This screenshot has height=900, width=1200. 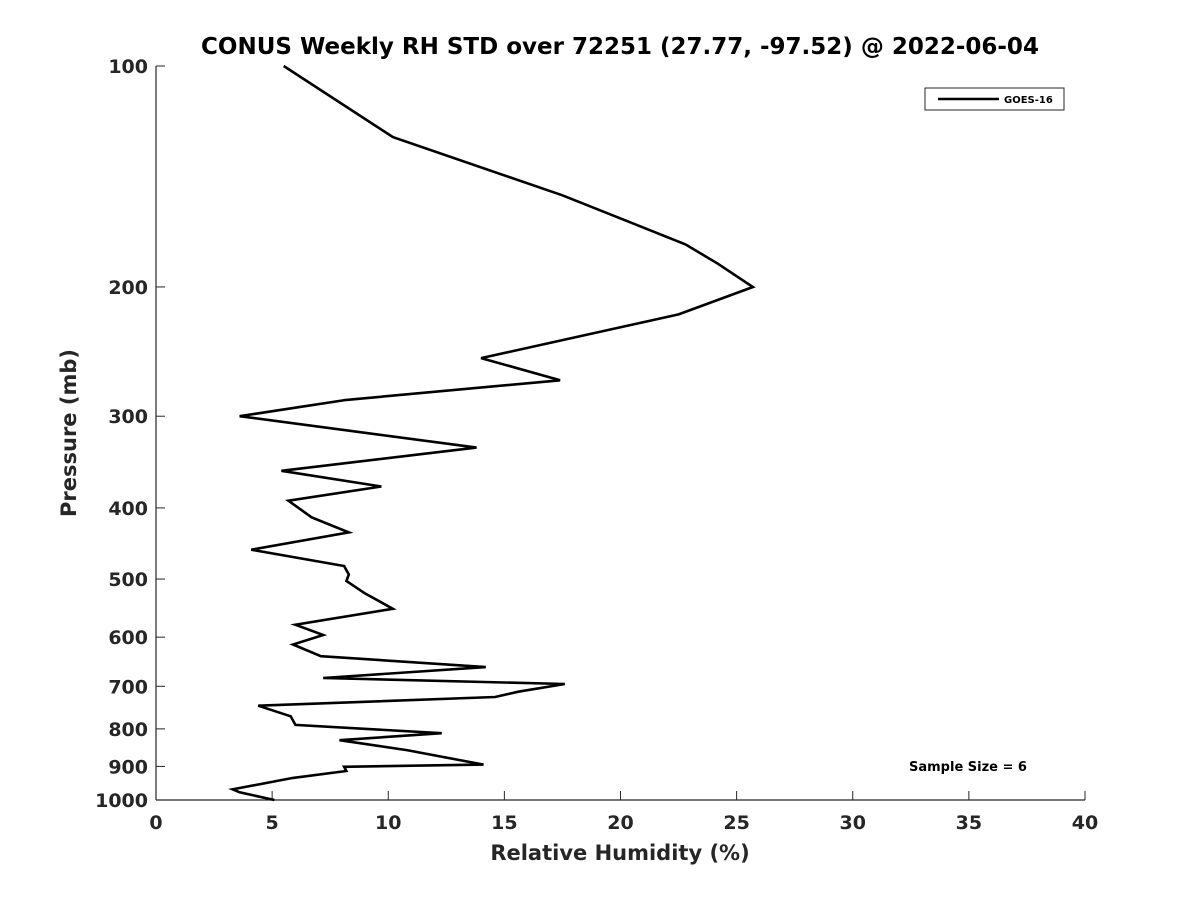 I want to click on x-ticks-group: 0 5 10 15 20 25 30 35 40, so click(x=623, y=812).